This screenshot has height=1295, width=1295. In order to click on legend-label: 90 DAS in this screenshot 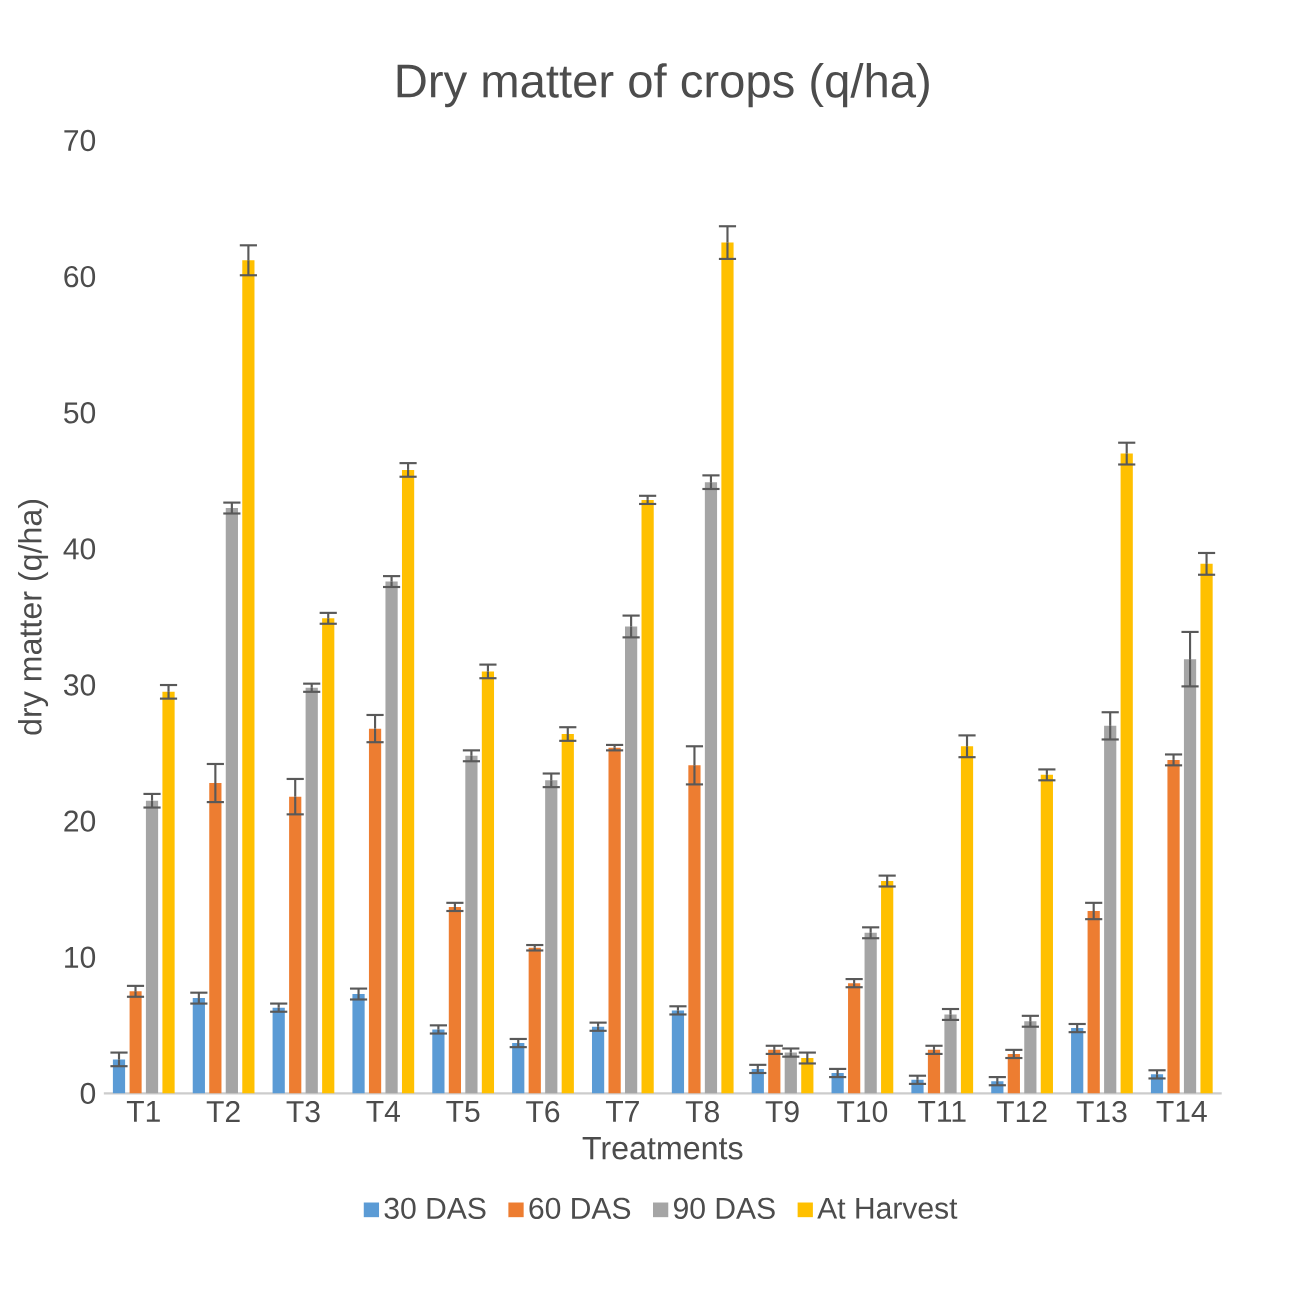, I will do `click(724, 1208)`.